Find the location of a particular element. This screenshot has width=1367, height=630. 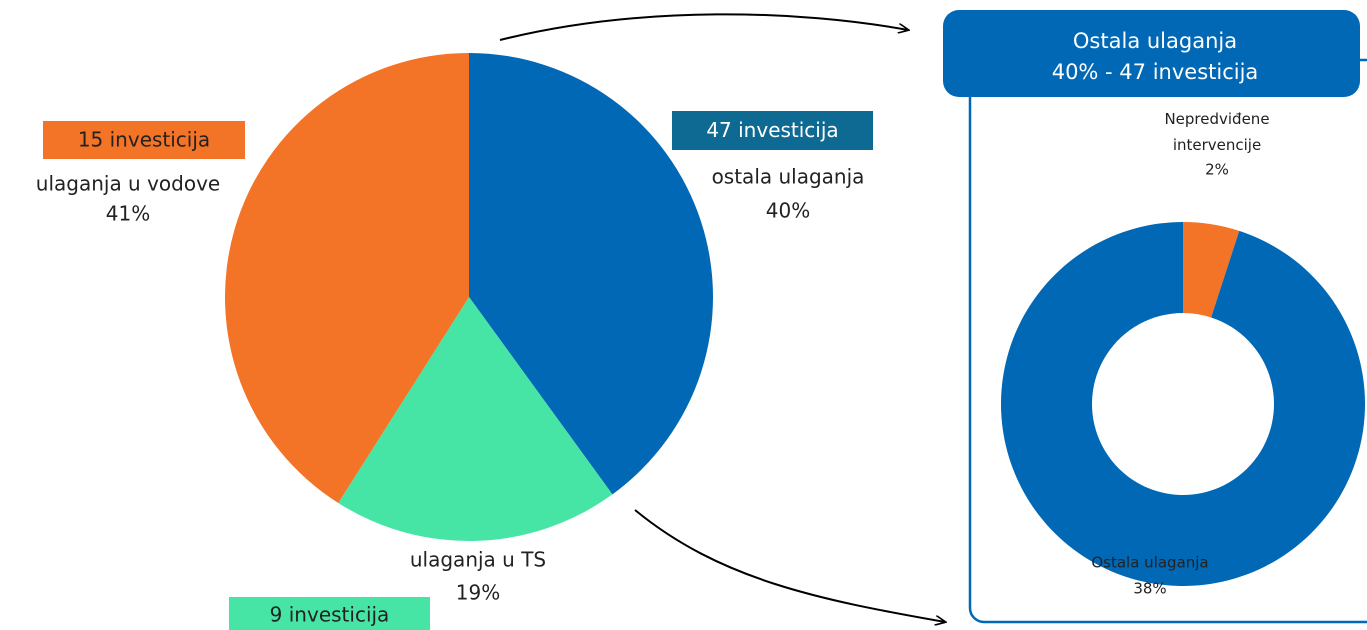

annotation: 15 investicija is located at coordinates (144, 140).